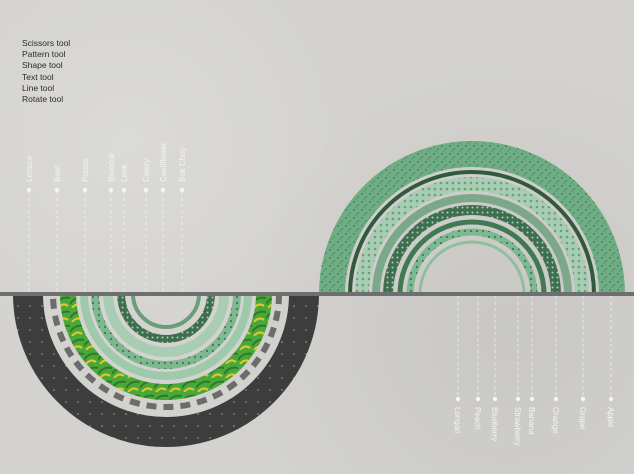  What do you see at coordinates (472, 267) in the screenshot?
I see `arc-longan` at bounding box center [472, 267].